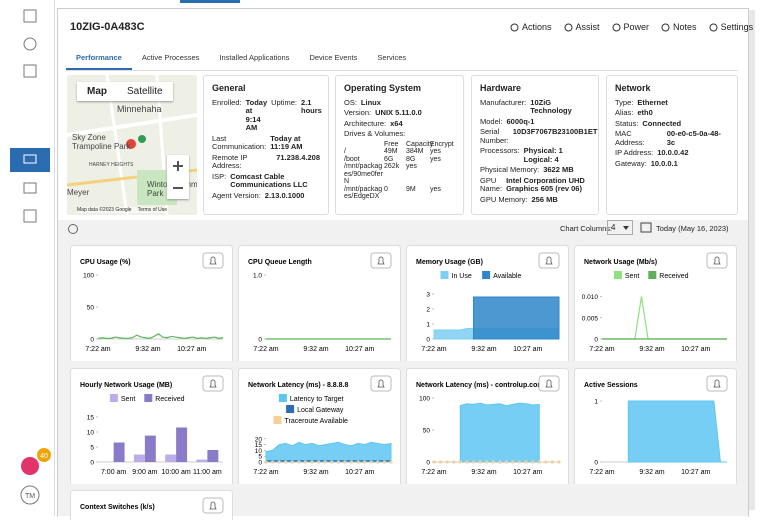  Describe the element at coordinates (73, 229) in the screenshot. I see `info-icon` at that location.